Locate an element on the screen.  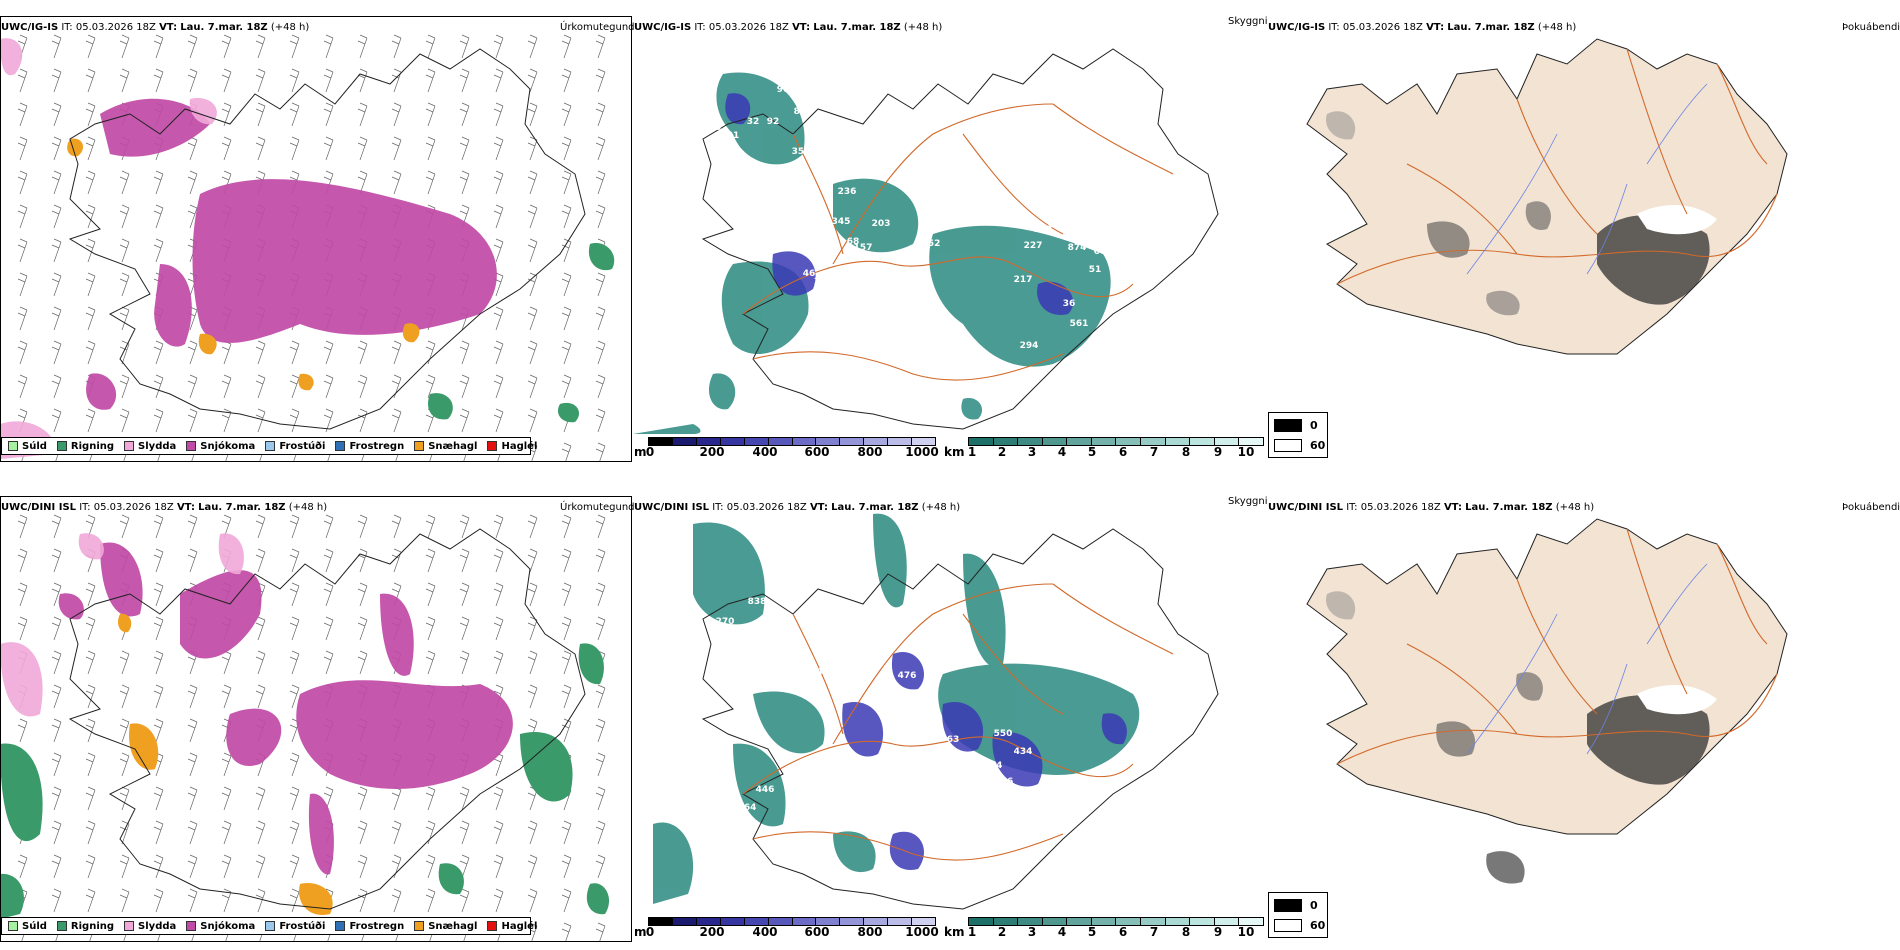
visibility-colorbar-top: km 1 2 3 4 5 6 7 8 9 10 is located at coordinates (1104, 448).